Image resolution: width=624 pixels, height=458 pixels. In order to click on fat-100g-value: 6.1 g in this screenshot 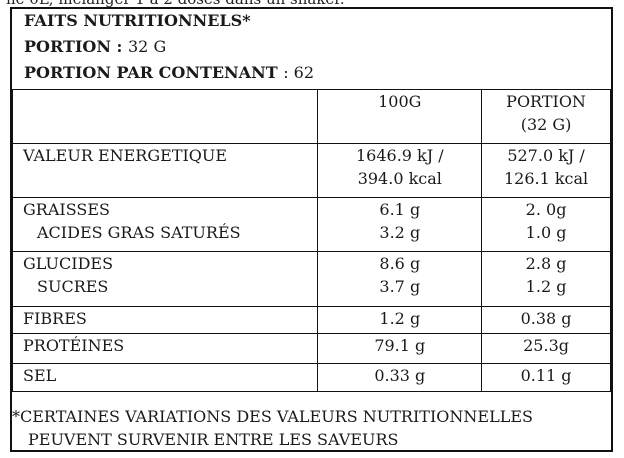, I will do `click(400, 209)`.